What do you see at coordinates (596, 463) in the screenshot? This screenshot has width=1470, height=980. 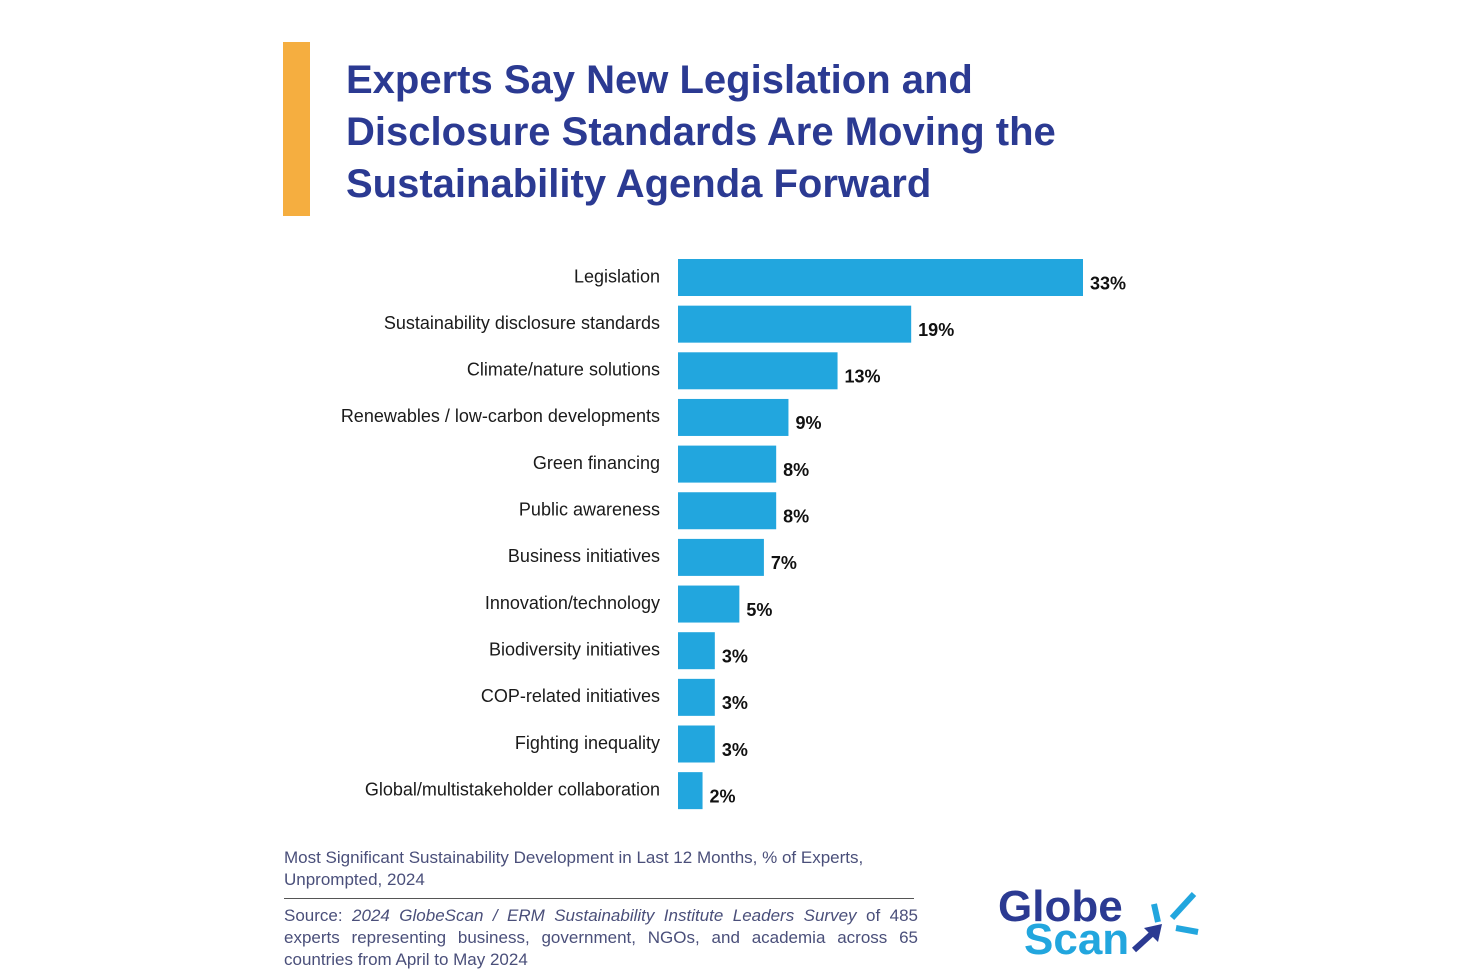 I see `category-label: Green financing` at bounding box center [596, 463].